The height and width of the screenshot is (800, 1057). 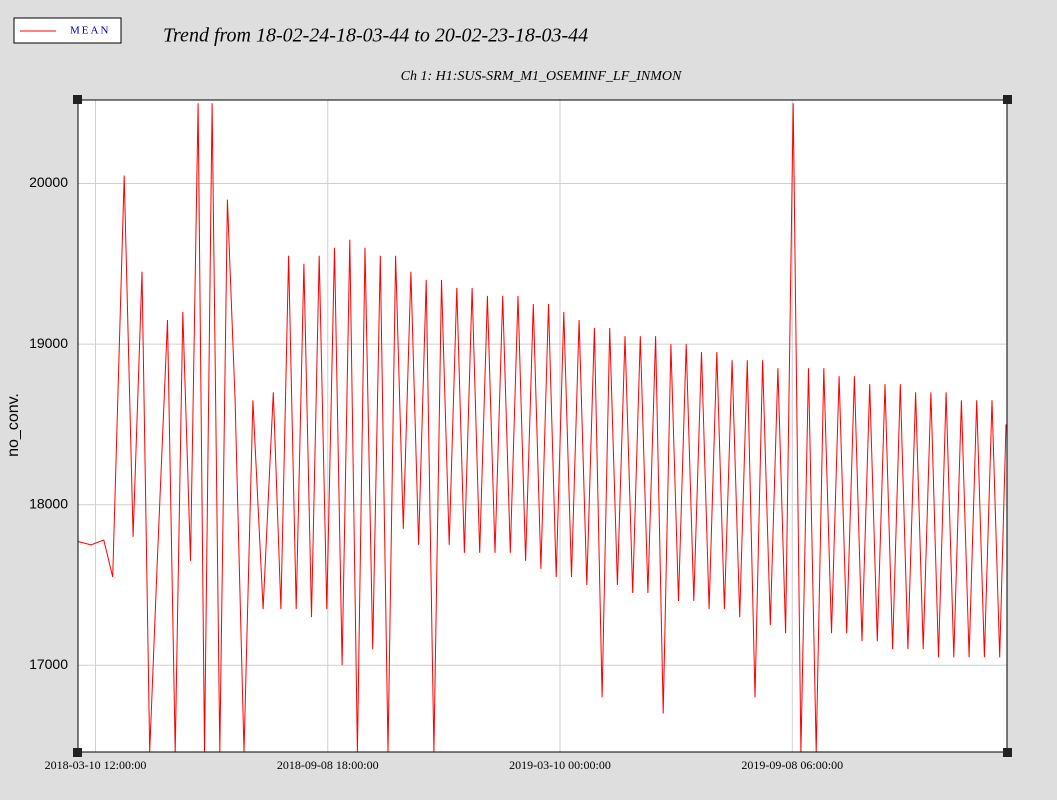 I want to click on y-tick-label: 19000, so click(x=48, y=343).